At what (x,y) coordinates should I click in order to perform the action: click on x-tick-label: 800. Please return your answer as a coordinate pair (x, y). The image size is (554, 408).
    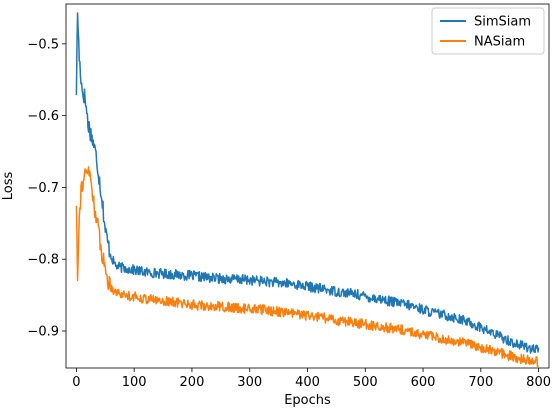
    Looking at the image, I should click on (538, 382).